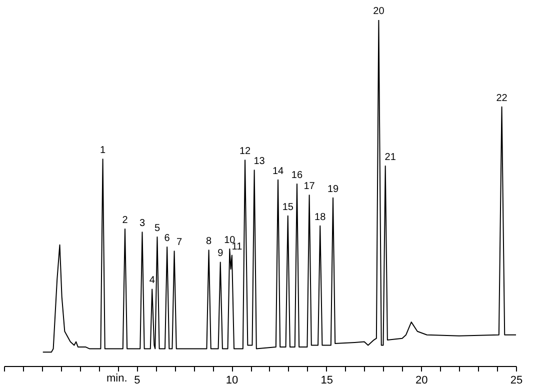  Describe the element at coordinates (422, 380) in the screenshot. I see `x-tick-label: 20` at that location.